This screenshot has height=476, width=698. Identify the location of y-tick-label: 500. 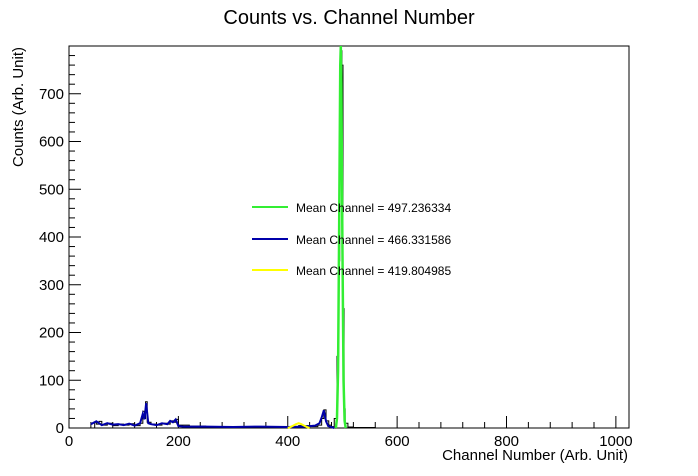
(51, 189).